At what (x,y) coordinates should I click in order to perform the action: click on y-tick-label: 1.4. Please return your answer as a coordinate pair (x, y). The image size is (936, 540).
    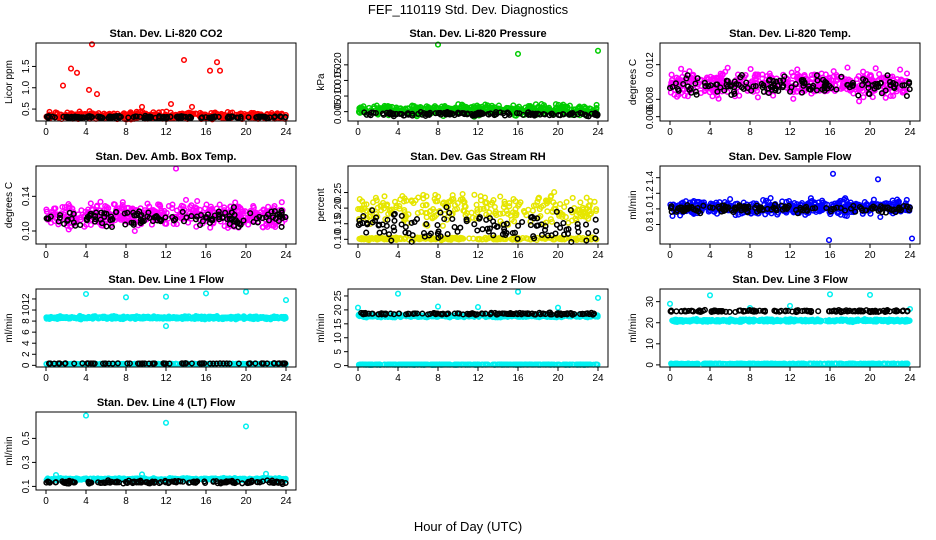
    Looking at the image, I should click on (650, 177).